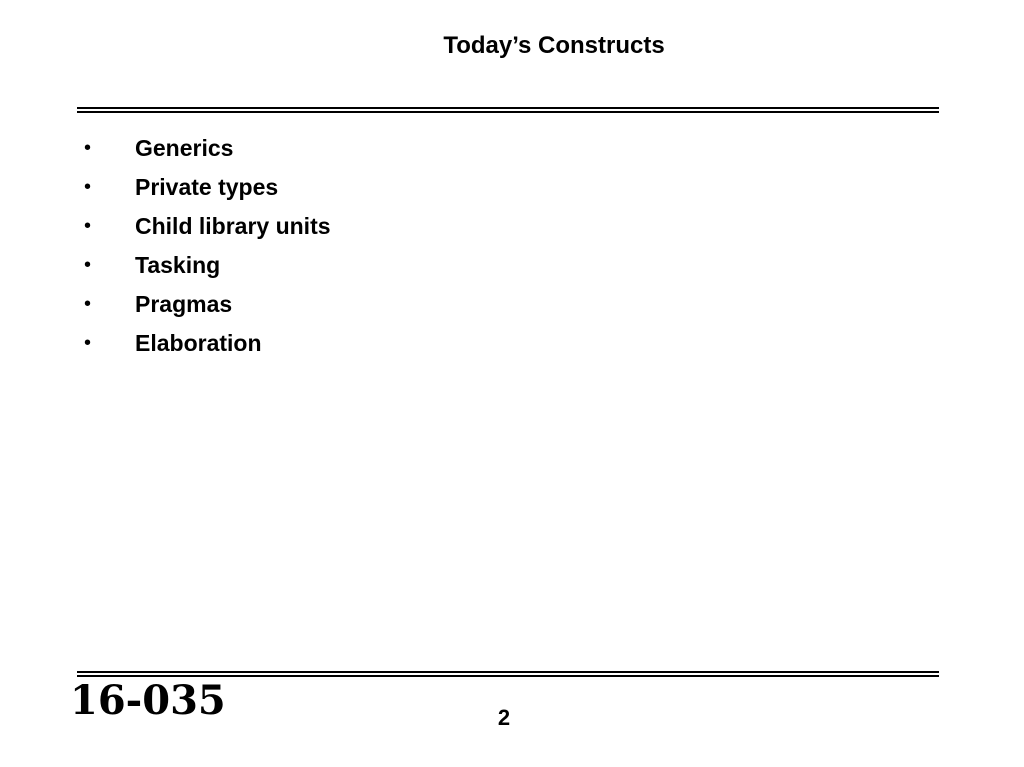 The width and height of the screenshot is (1024, 767). I want to click on footer-rule-bottom, so click(508, 676).